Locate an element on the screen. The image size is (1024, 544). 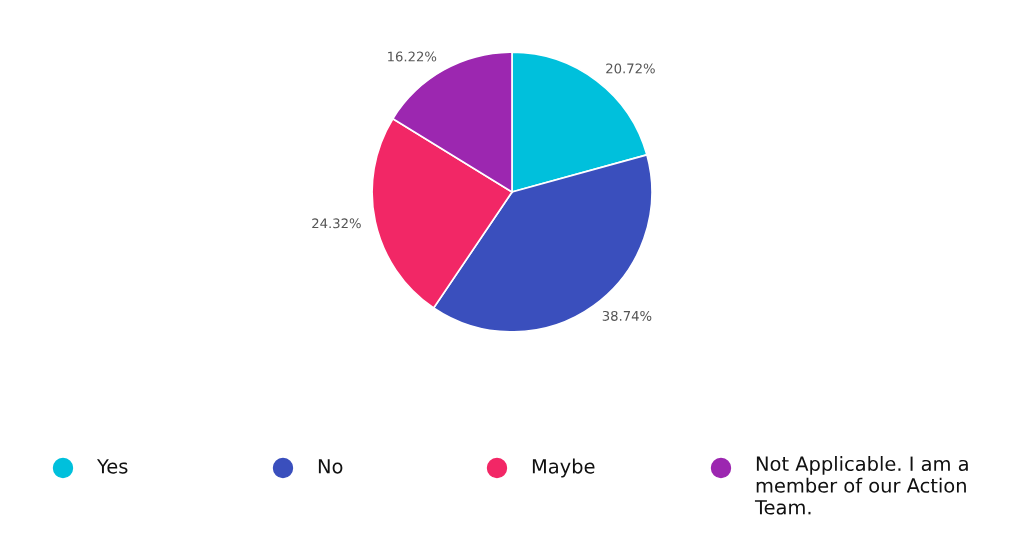
data-label: 20.72% is located at coordinates (630, 68).